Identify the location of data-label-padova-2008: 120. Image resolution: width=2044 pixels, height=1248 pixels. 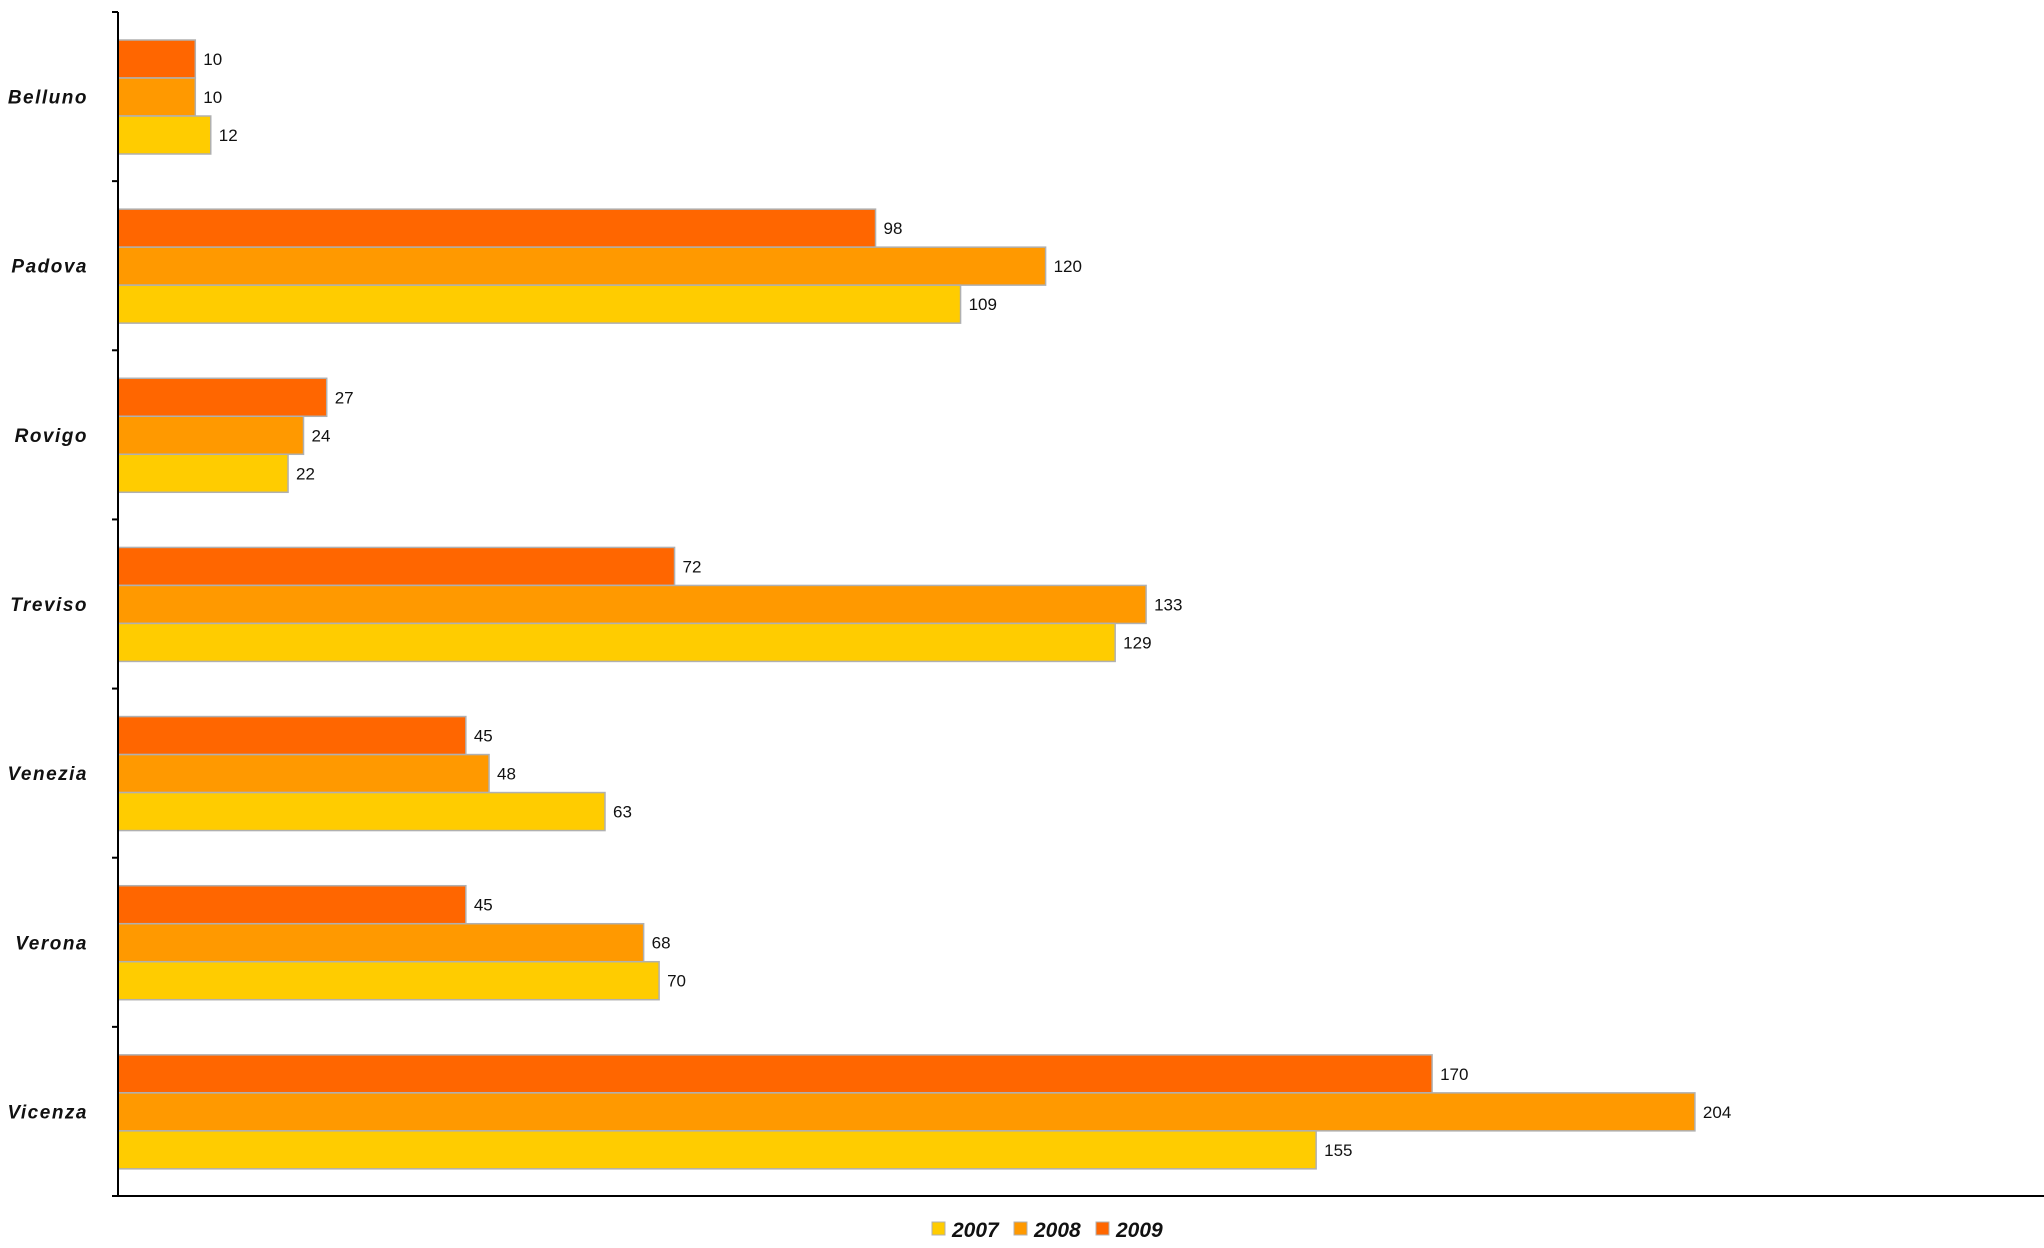
(1068, 266).